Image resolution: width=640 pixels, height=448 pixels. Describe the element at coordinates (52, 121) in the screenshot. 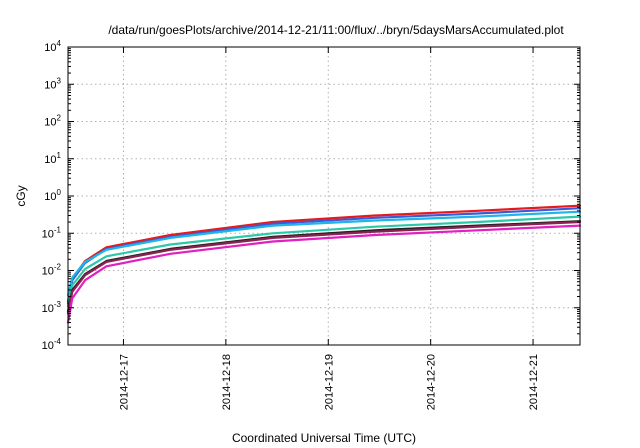

I see `y-tick-label: 10²` at that location.